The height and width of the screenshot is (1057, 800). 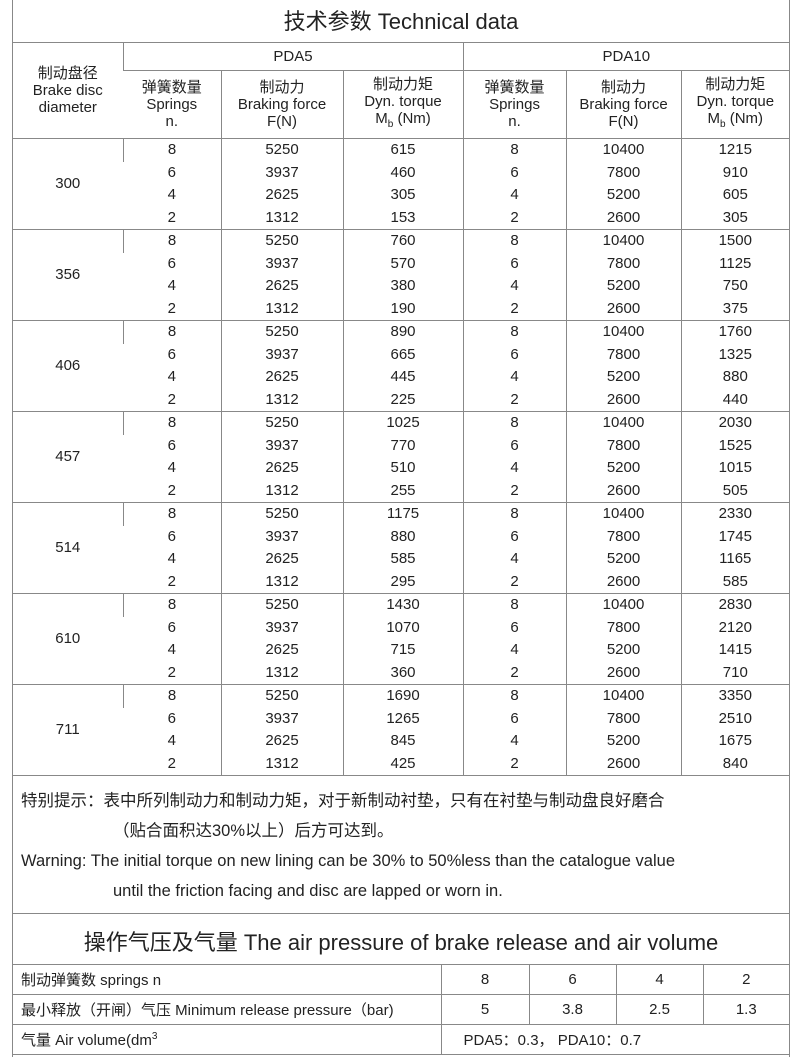 What do you see at coordinates (403, 514) in the screenshot?
I see `table-cell: 1175` at bounding box center [403, 514].